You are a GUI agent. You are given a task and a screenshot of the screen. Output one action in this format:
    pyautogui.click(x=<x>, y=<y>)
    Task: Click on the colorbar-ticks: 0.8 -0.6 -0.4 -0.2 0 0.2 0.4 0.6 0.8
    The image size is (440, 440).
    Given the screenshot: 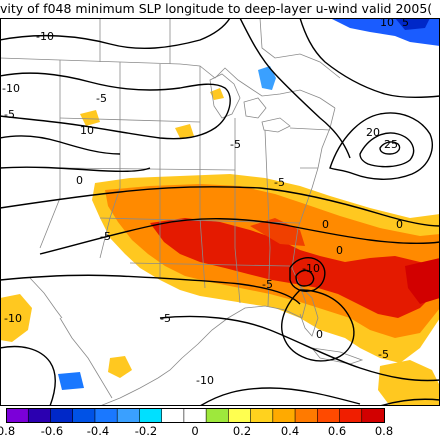 What is the action you would take?
    pyautogui.click(x=220, y=432)
    